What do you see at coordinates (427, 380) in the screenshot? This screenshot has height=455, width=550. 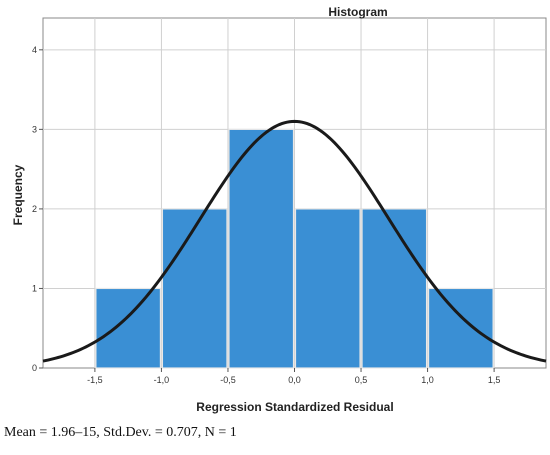 I see `x-tick-label: 1,0` at bounding box center [427, 380].